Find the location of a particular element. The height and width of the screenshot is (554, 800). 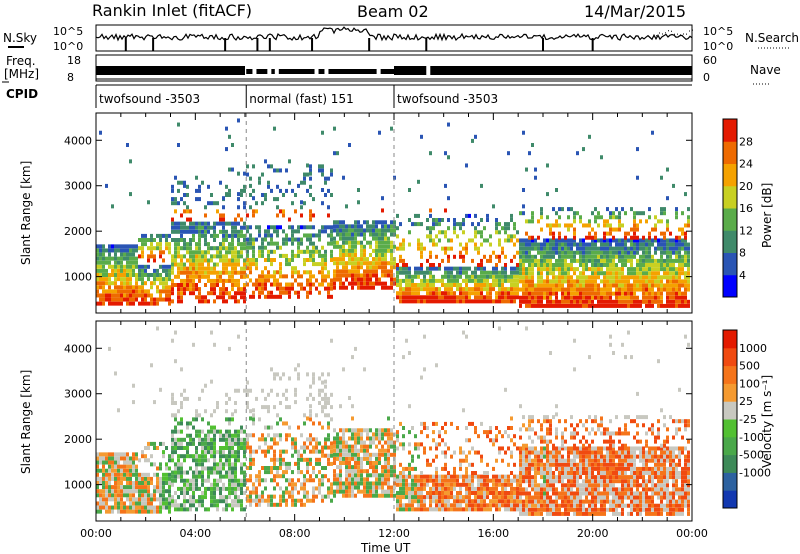

power-cell-1975 is located at coordinates (520, 260).